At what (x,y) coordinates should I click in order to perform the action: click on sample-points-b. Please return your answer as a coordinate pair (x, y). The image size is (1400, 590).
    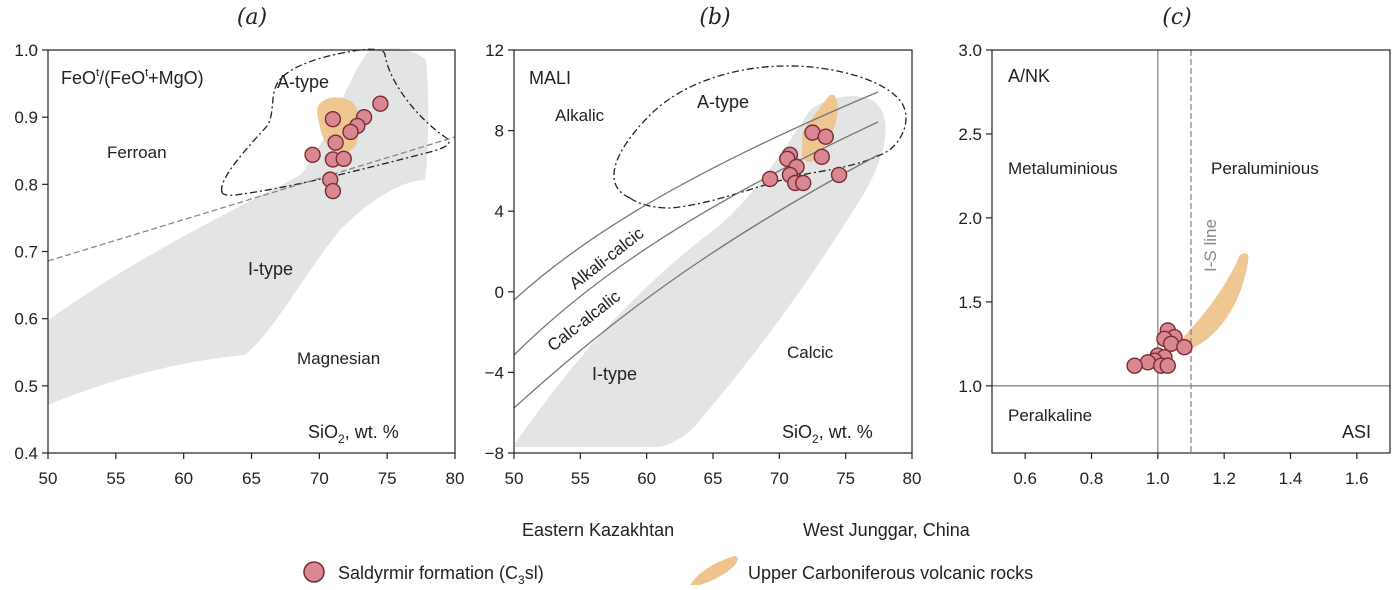
    Looking at the image, I should click on (804, 158).